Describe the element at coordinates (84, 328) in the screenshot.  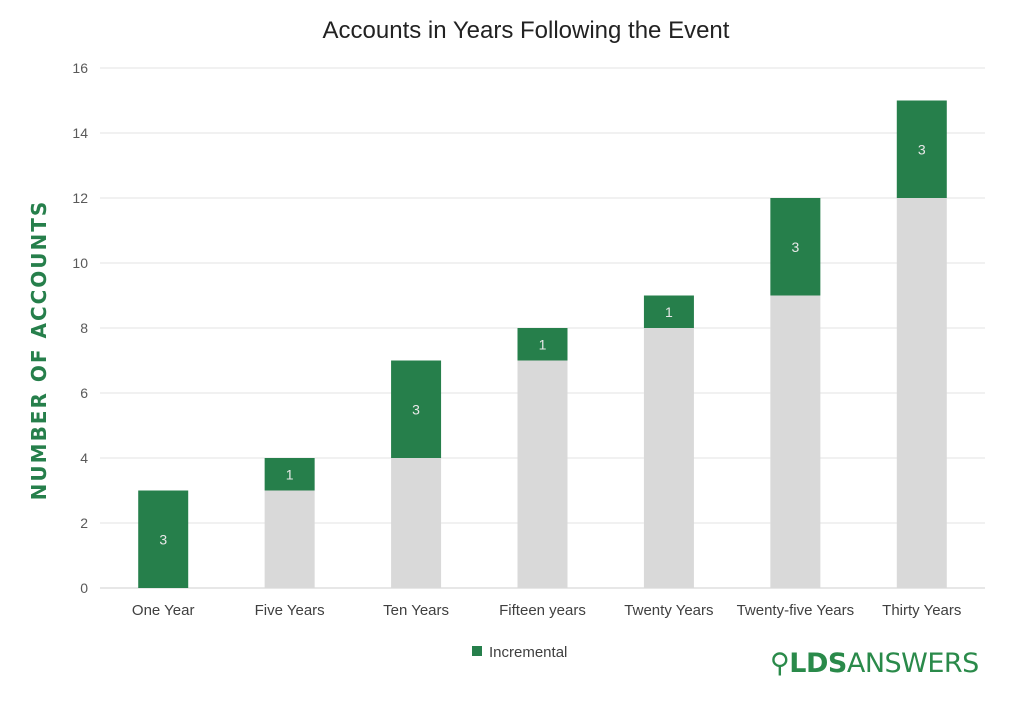
I see `y-tick-label: 8` at that location.